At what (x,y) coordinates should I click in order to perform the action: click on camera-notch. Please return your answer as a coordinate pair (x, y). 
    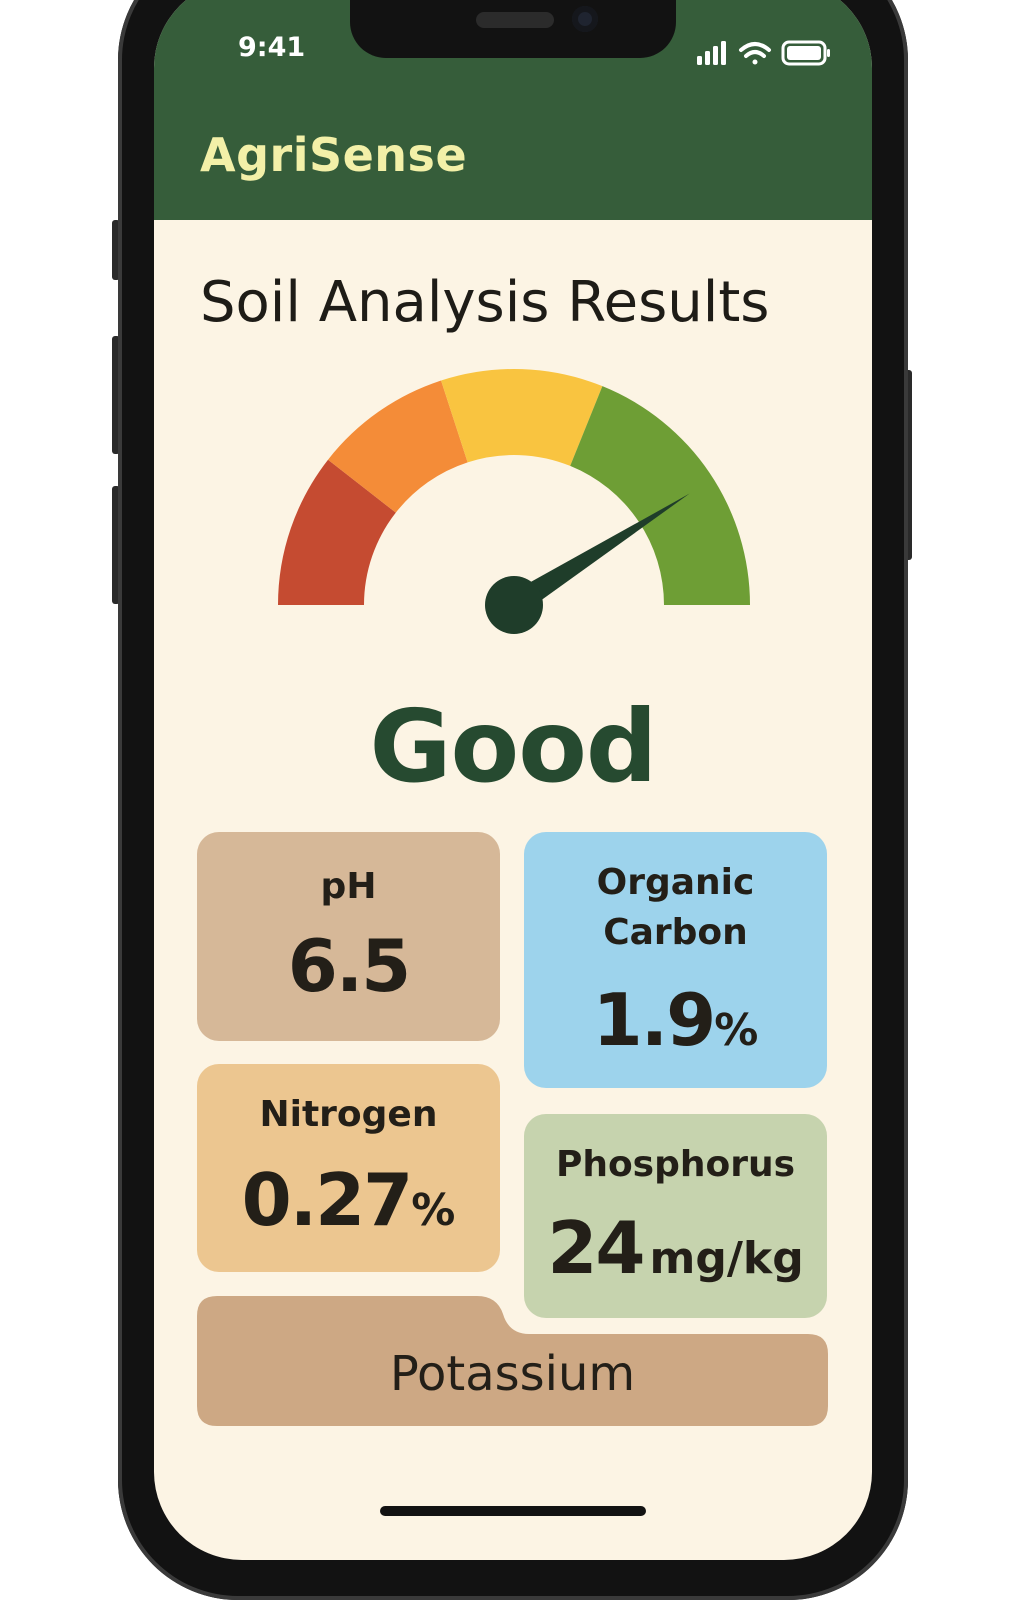
    Looking at the image, I should click on (513, 29).